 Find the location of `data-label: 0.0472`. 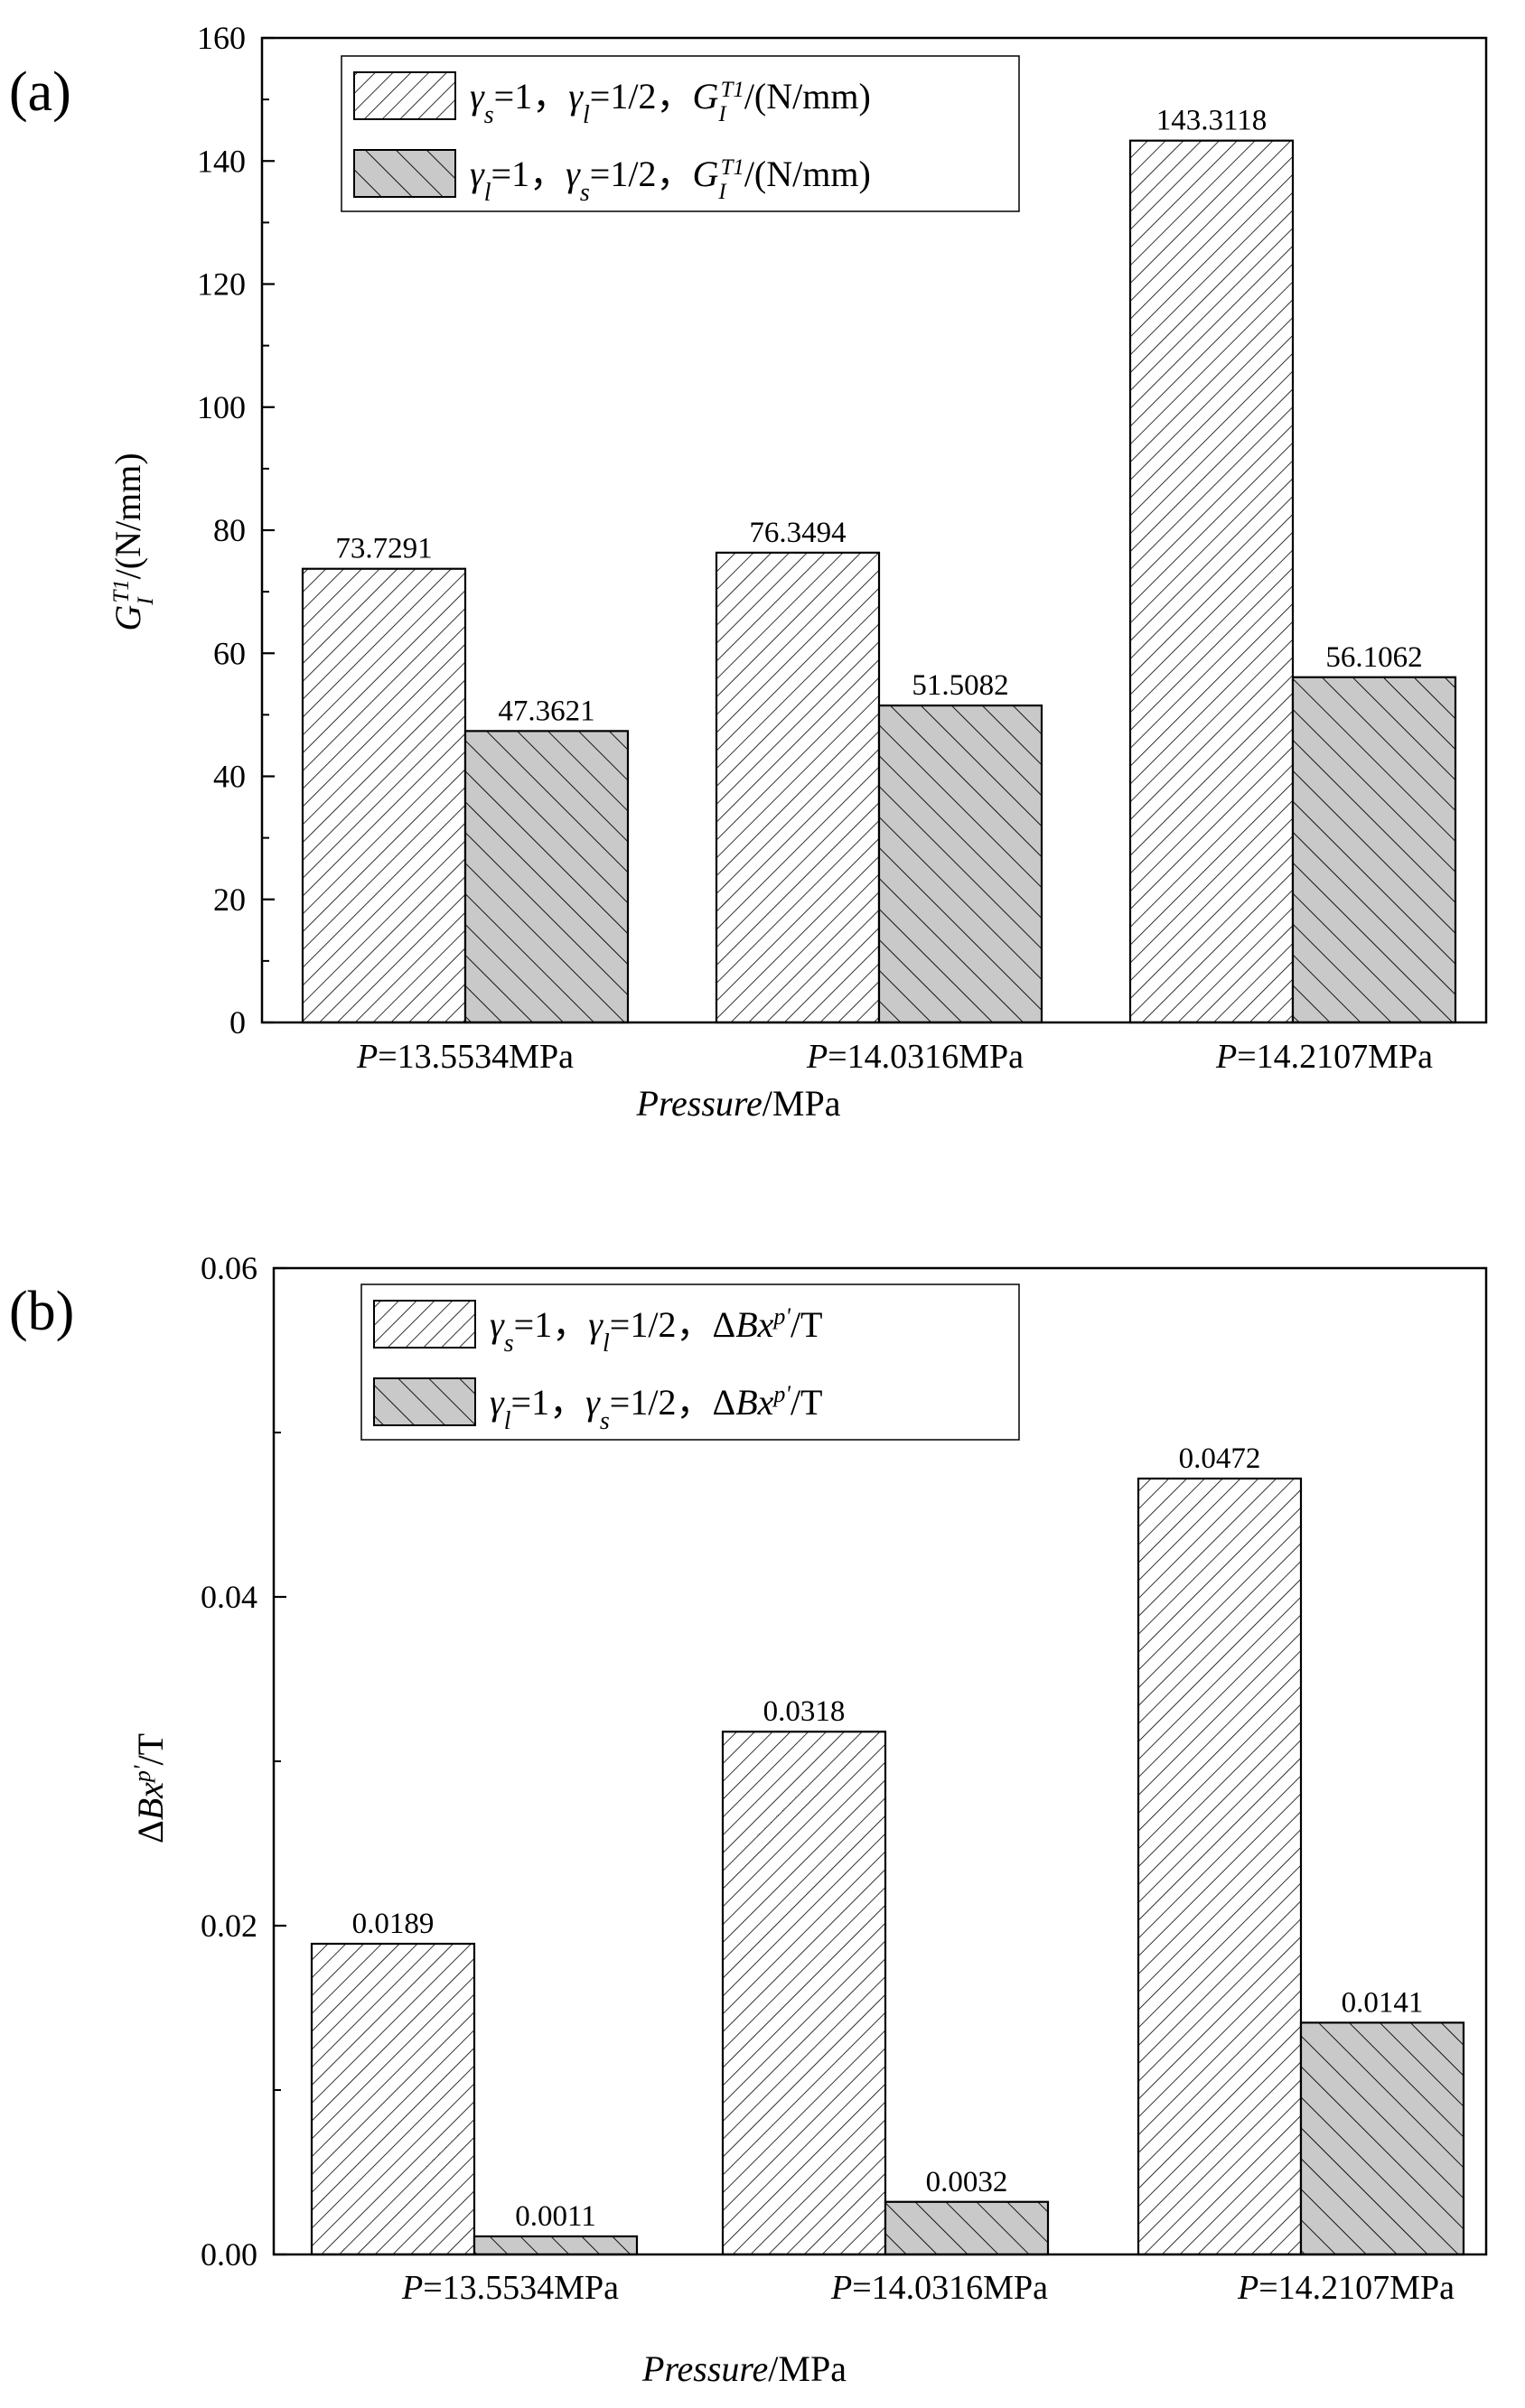

data-label: 0.0472 is located at coordinates (1220, 1459).